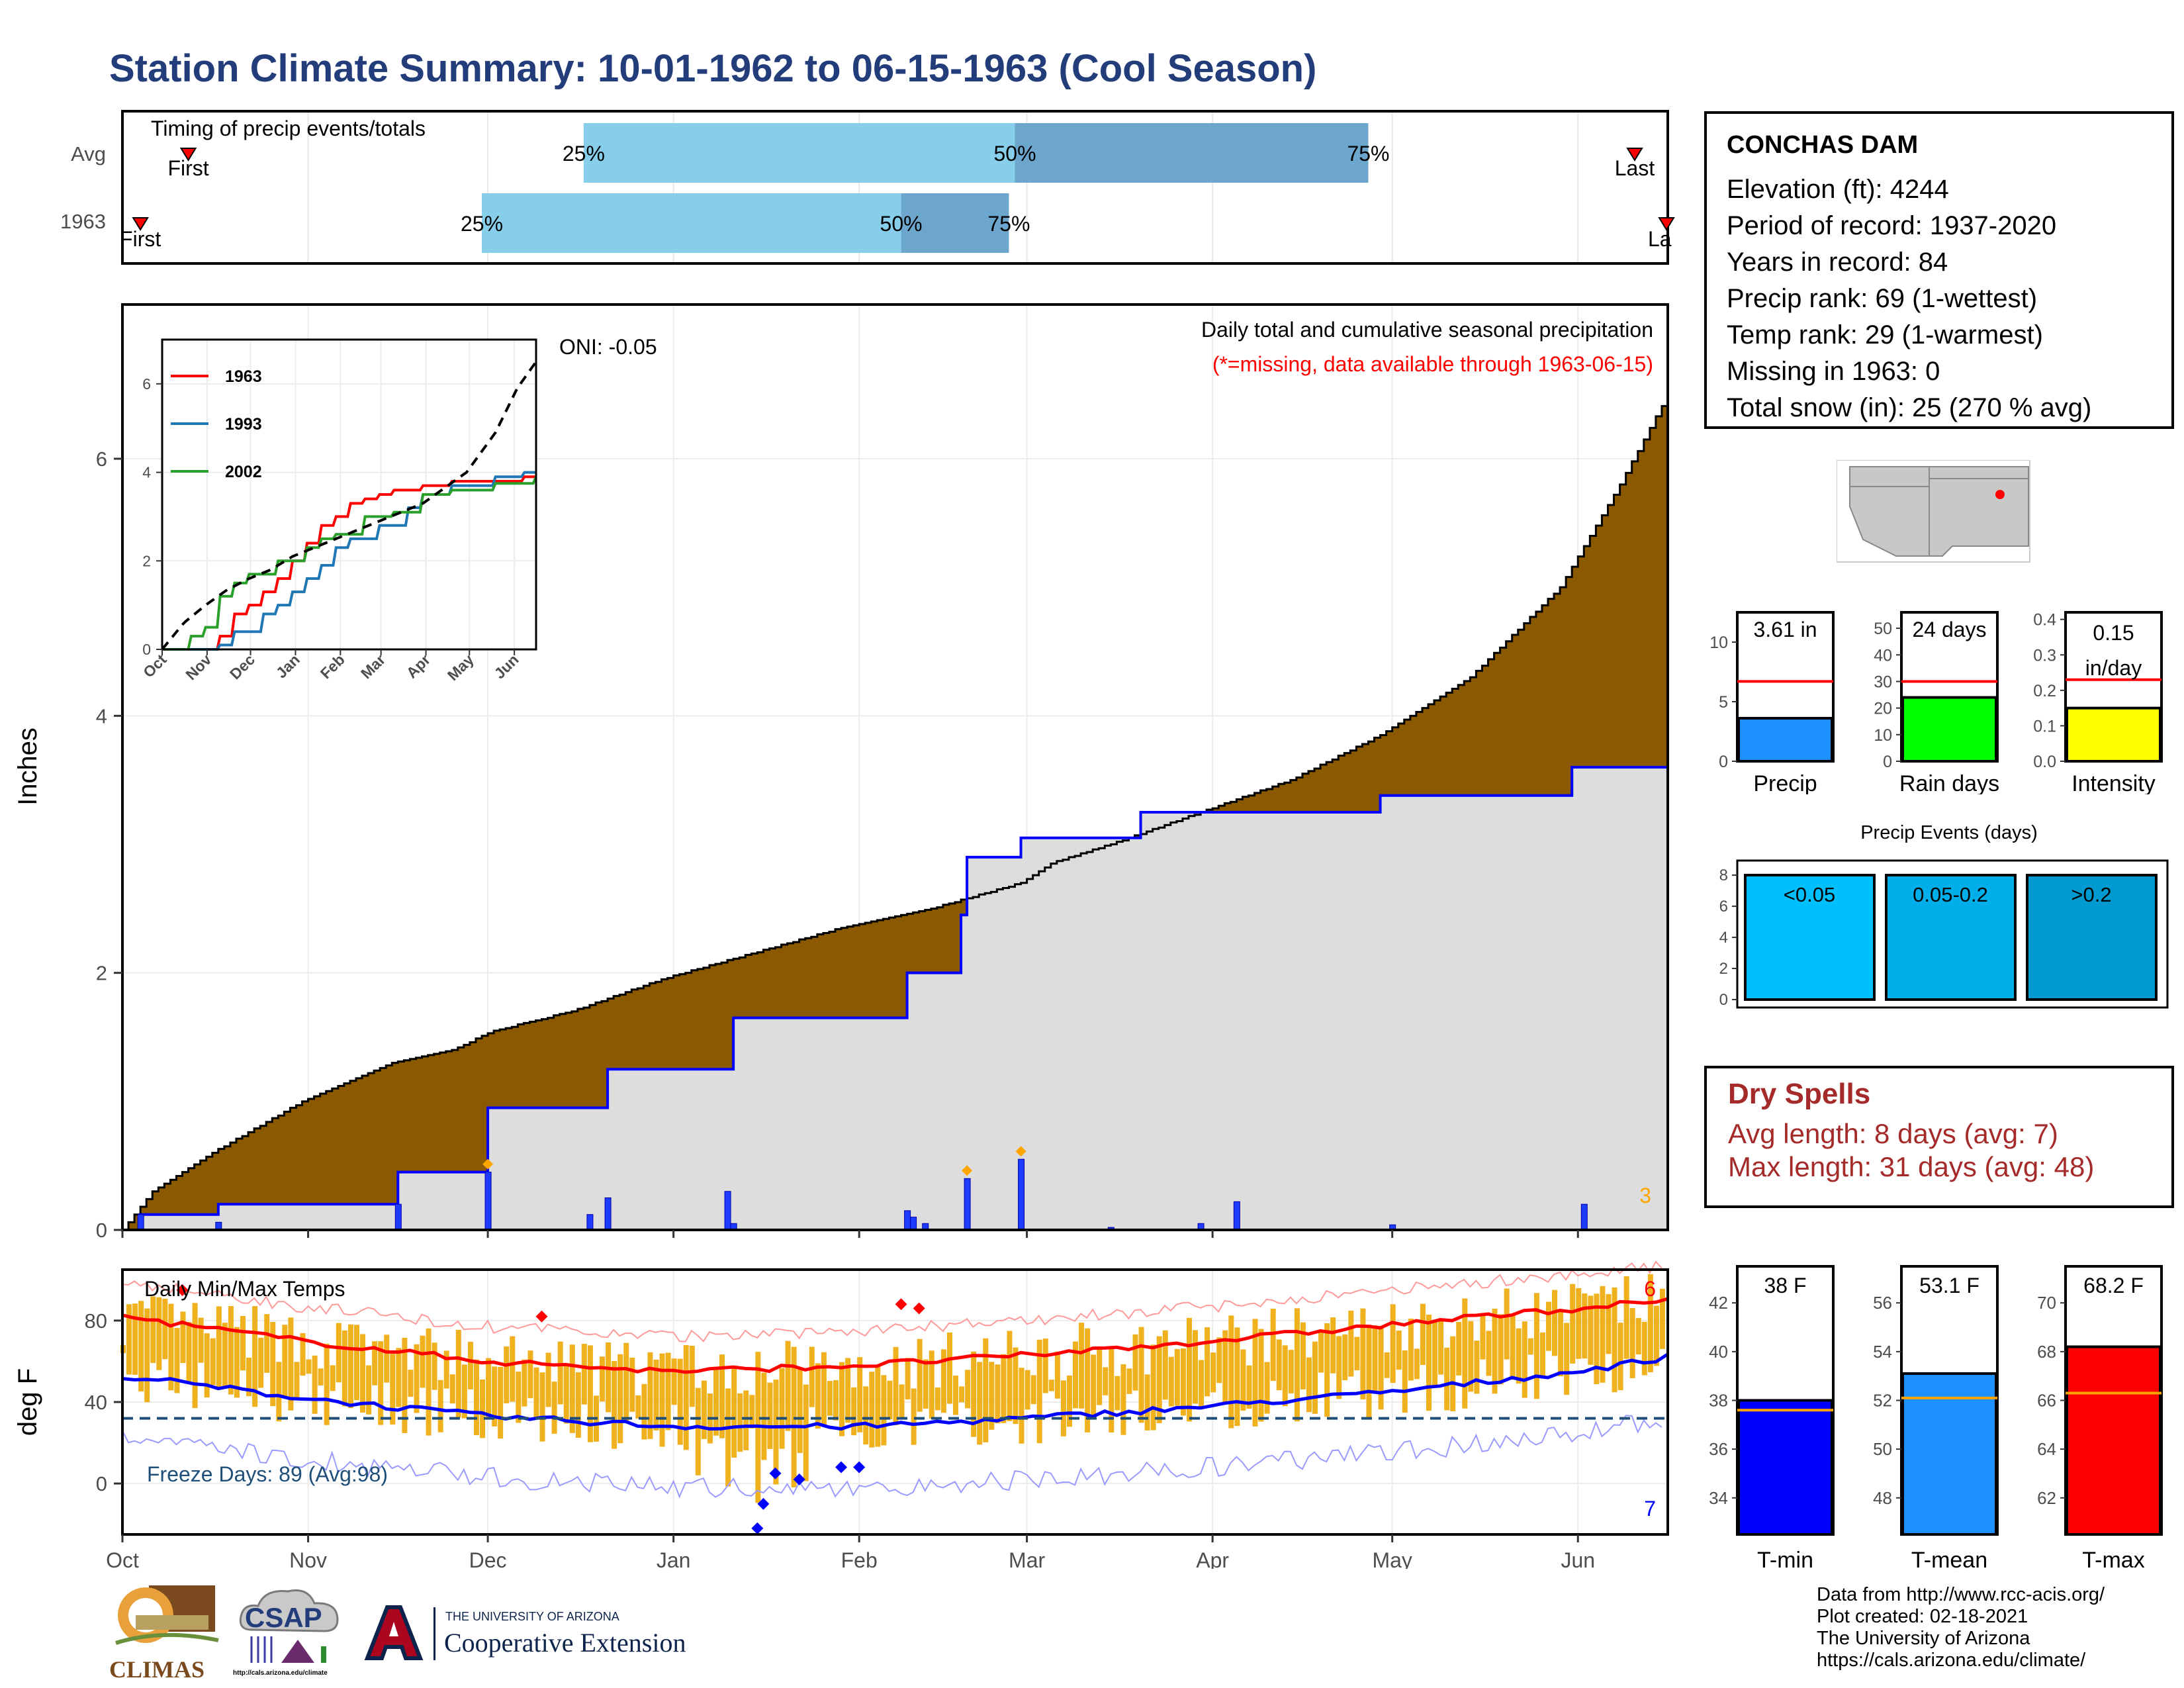 The width and height of the screenshot is (2184, 1688). I want to click on temps-count-high: 6, so click(1650, 1289).